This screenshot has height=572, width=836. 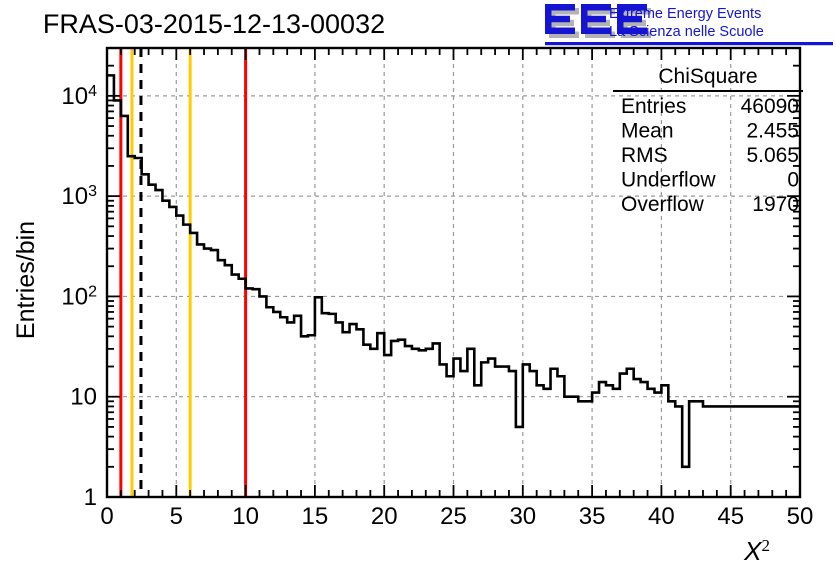 What do you see at coordinates (90, 497) in the screenshot?
I see `y-tick-label: 1` at bounding box center [90, 497].